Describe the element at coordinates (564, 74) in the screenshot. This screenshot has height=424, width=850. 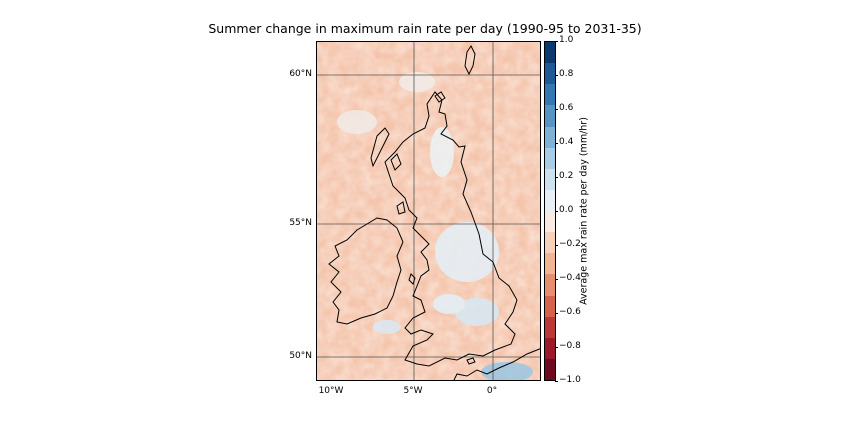
I see `colorbar-tick-label: 0.8` at that location.